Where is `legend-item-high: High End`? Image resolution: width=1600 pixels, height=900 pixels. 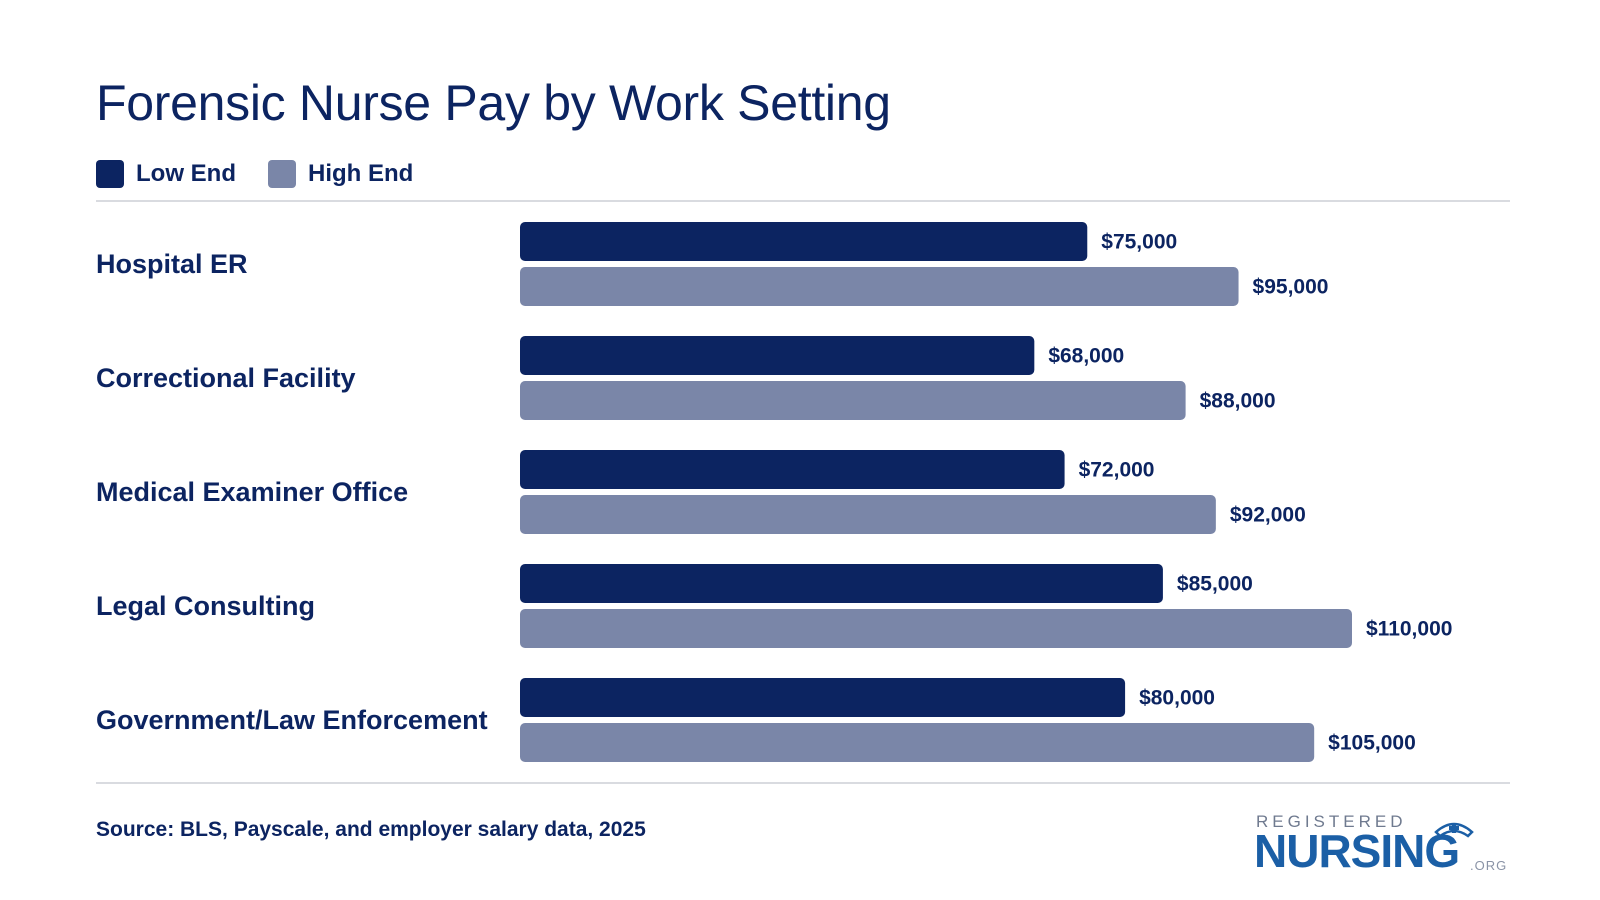 legend-item-high: High End is located at coordinates (340, 174).